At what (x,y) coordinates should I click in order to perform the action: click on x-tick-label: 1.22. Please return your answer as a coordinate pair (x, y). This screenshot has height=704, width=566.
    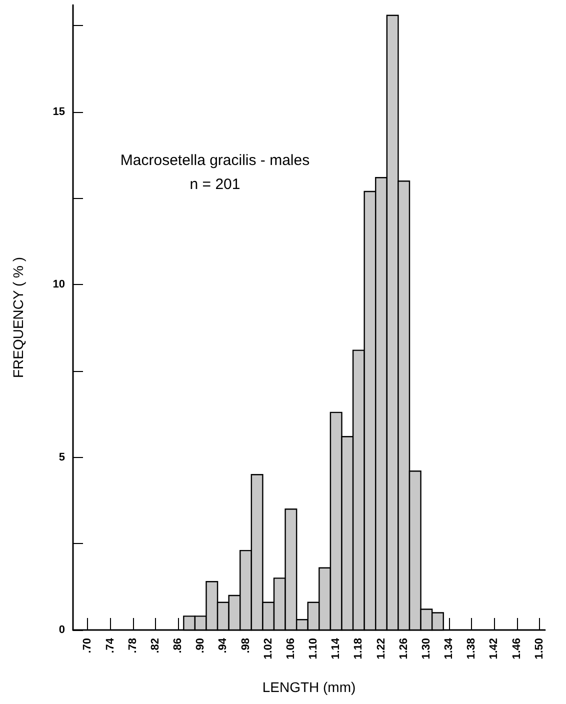
    Looking at the image, I should click on (381, 649).